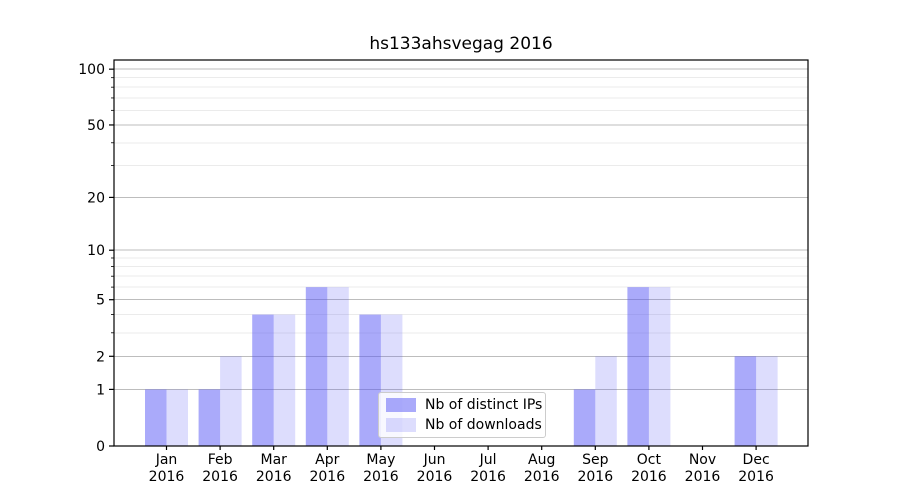  I want to click on bar-distinct-ips-apr, so click(316, 366).